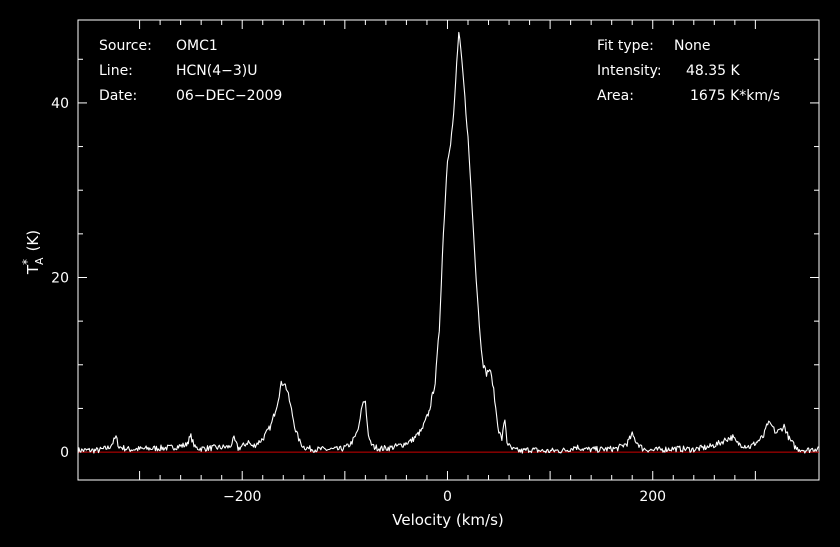  Describe the element at coordinates (197, 46) in the screenshot. I see `annotation-value: OMC1` at that location.